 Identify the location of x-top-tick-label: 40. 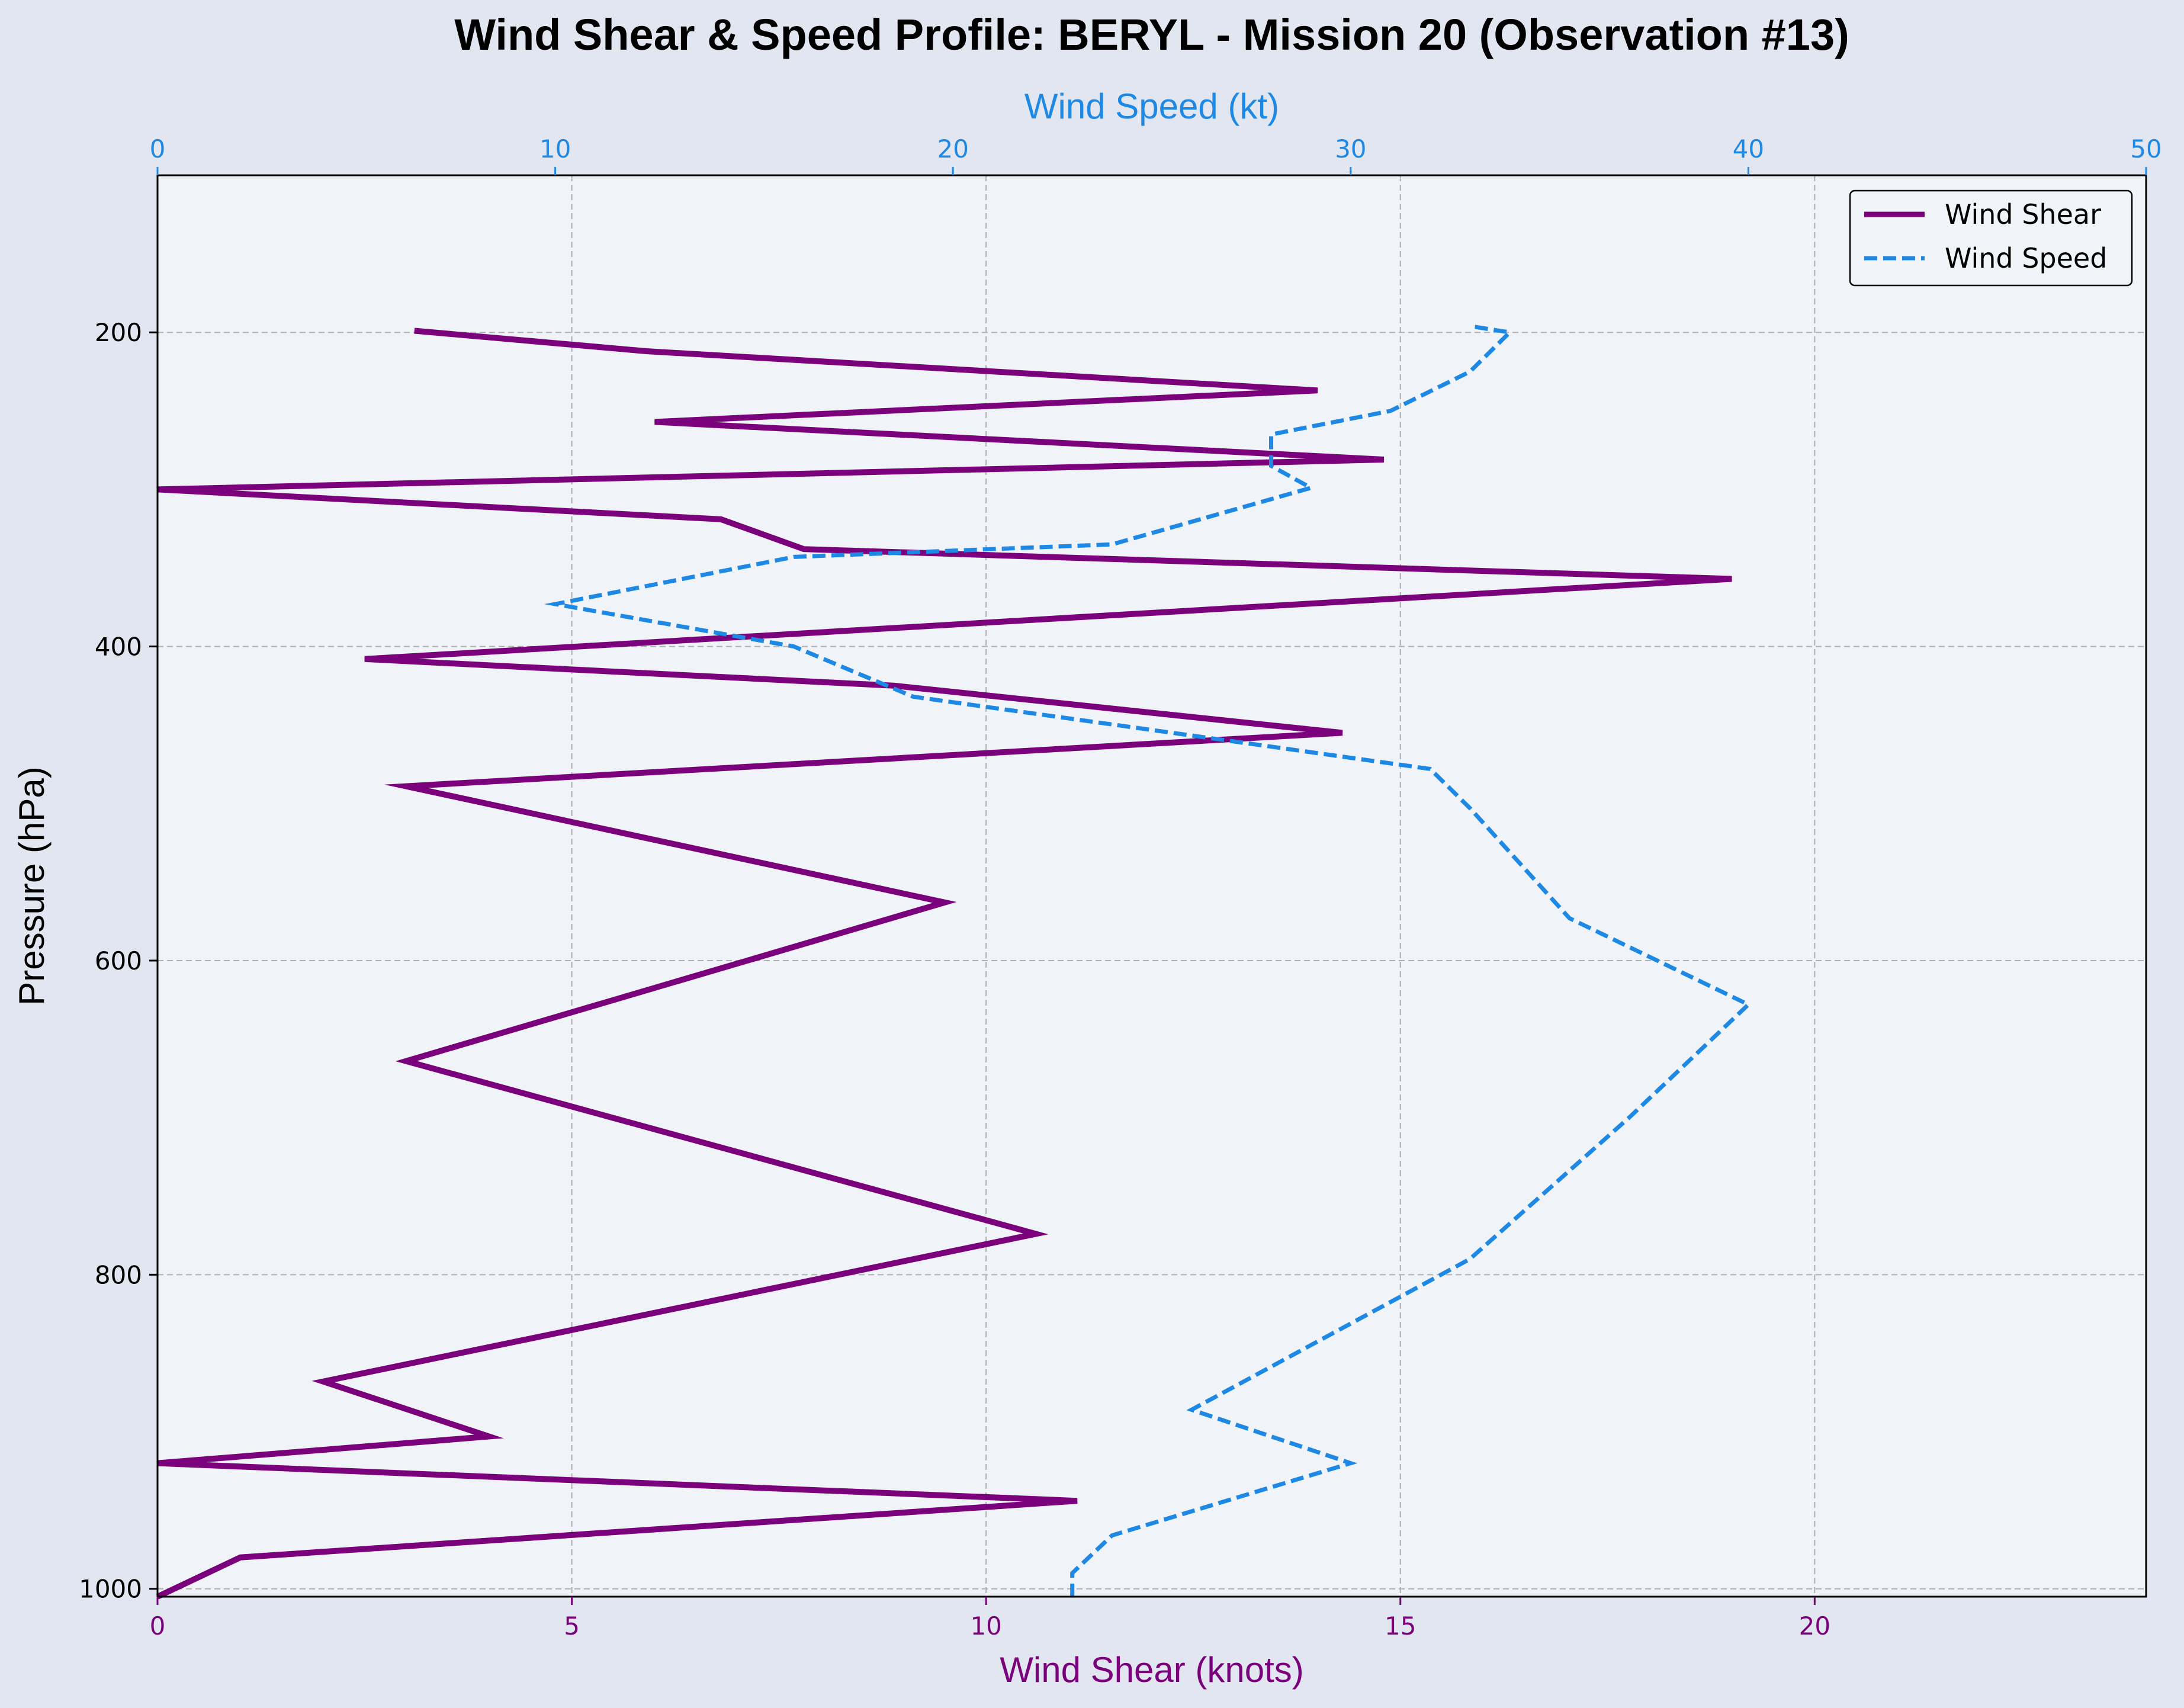
(1748, 148).